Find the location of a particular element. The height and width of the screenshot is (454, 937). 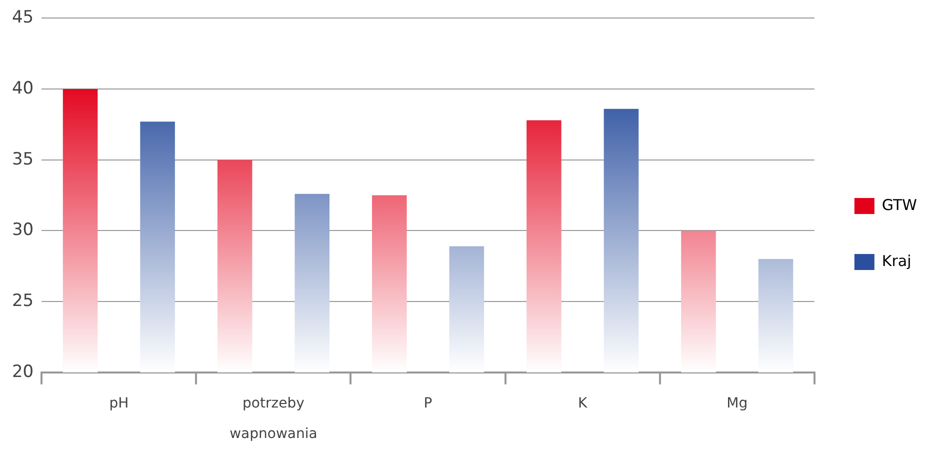

x-tick-label: K is located at coordinates (583, 403).